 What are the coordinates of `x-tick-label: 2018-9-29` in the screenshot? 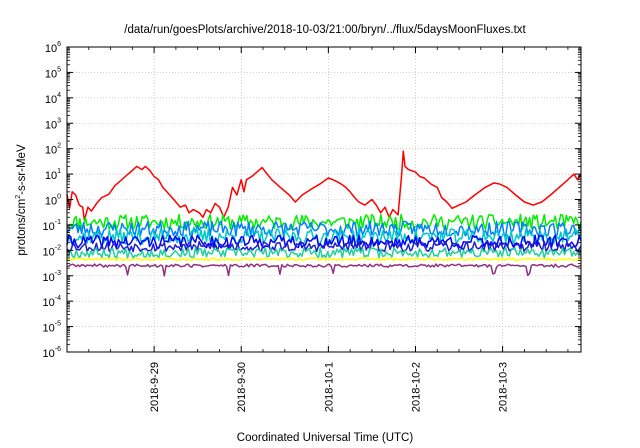 It's located at (155, 387).